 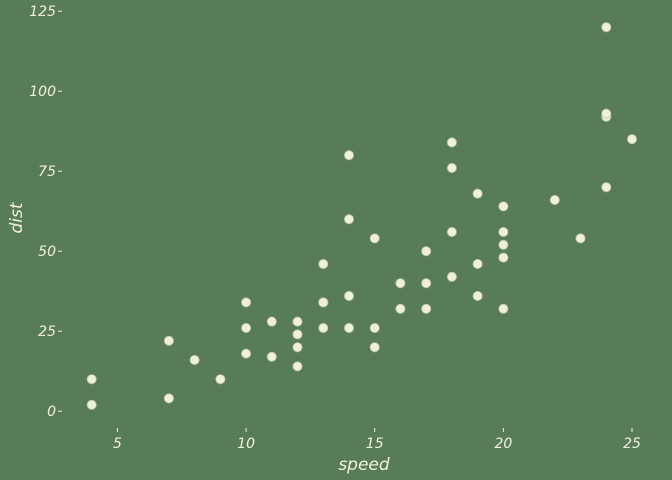 What do you see at coordinates (503, 444) in the screenshot?
I see `x-tick-label-20: 20` at bounding box center [503, 444].